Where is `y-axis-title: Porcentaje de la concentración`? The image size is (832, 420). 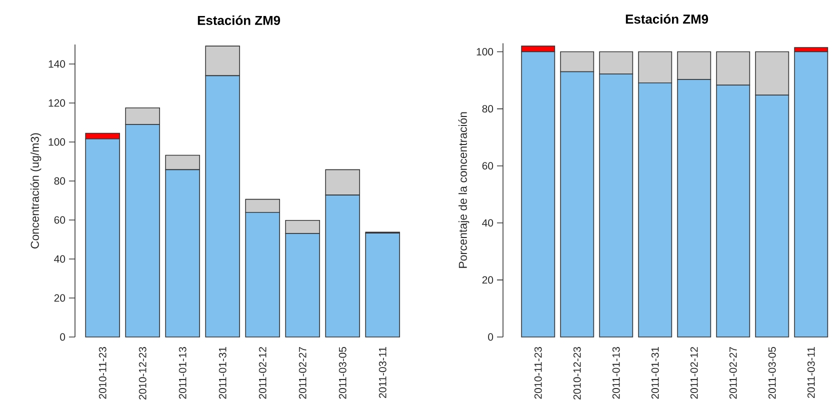 y-axis-title: Porcentaje de la concentración is located at coordinates (464, 190).